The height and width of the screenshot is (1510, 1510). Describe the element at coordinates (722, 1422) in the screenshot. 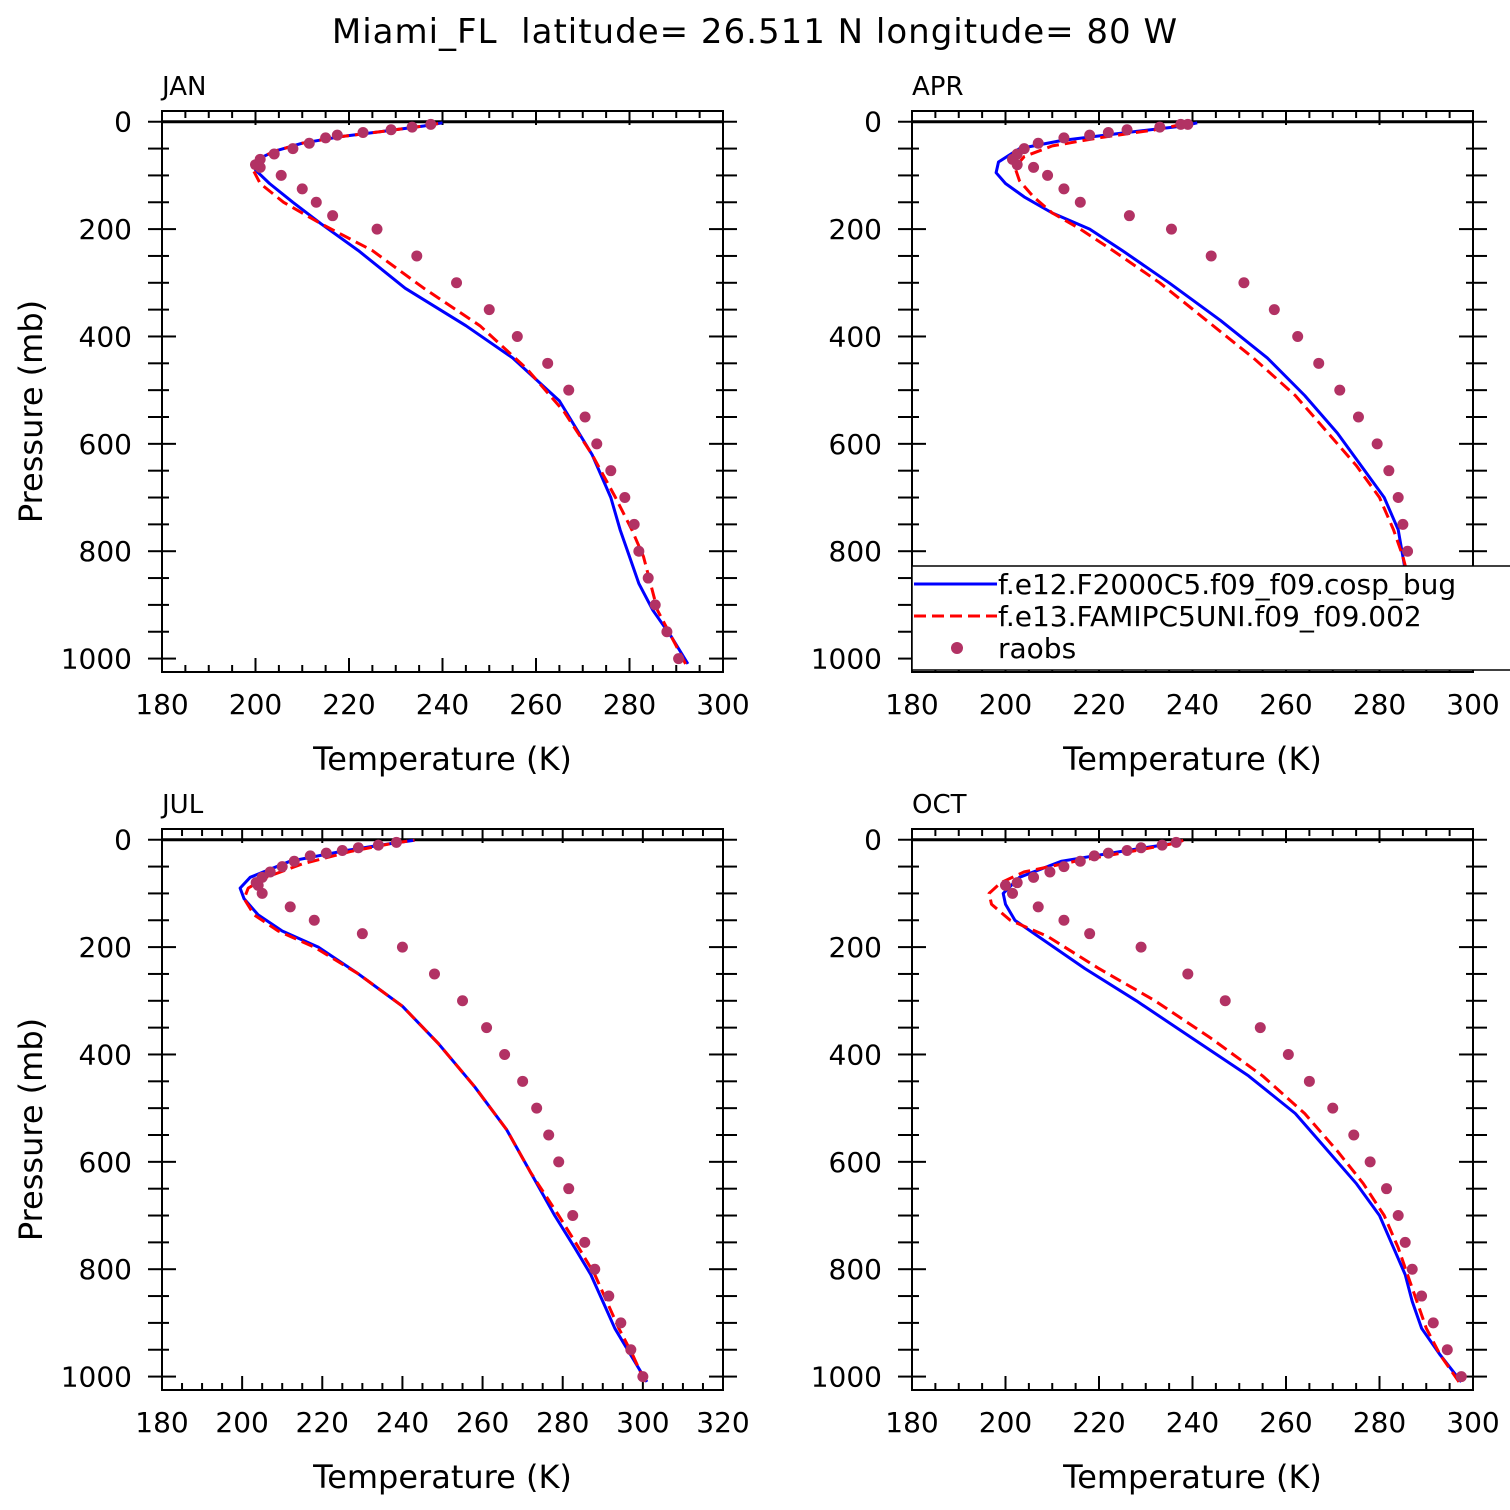

I see `x-tick-label: 320` at that location.